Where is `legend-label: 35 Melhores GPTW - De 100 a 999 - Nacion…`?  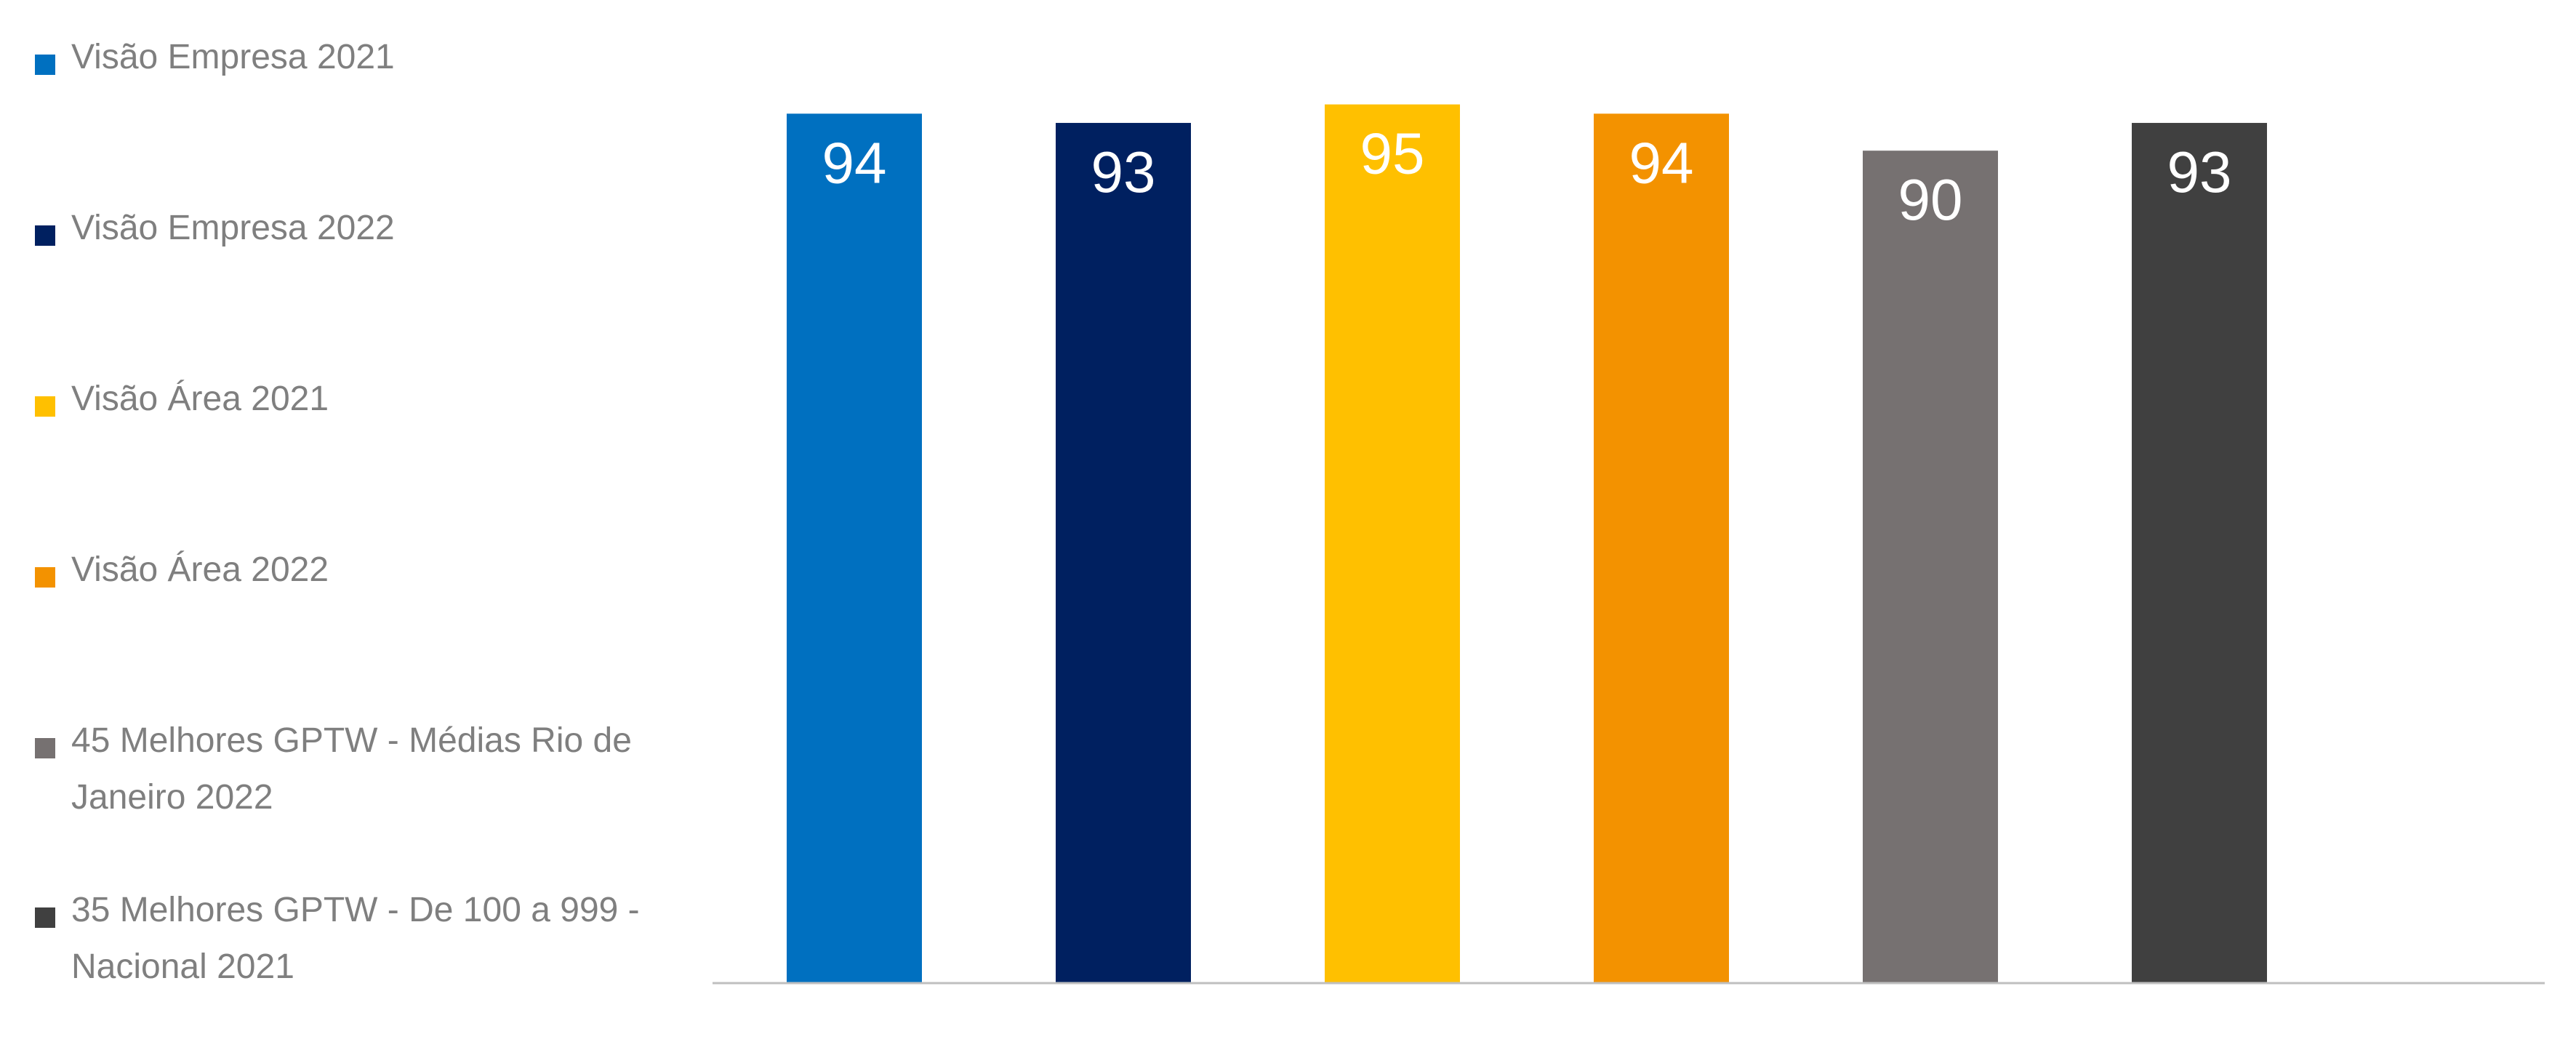
legend-label: 35 Melhores GPTW - De 100 a 999 - Nacion… is located at coordinates (355, 938).